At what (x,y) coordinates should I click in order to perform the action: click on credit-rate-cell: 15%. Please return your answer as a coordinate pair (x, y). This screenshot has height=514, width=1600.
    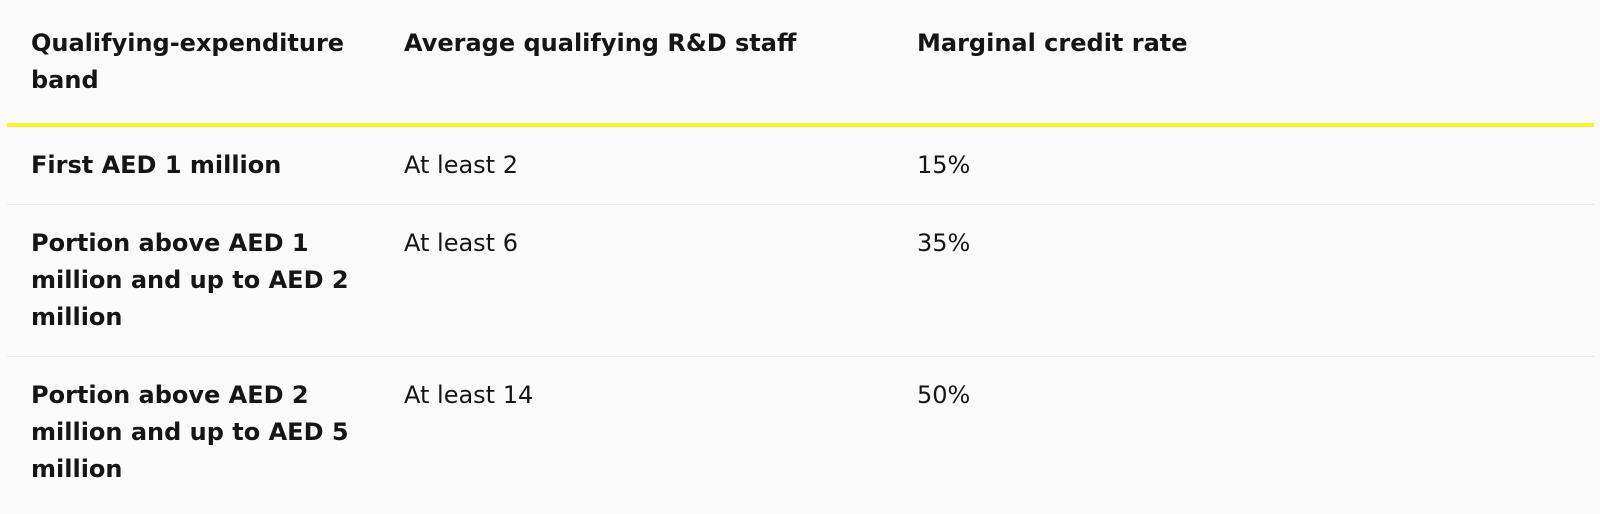
    Looking at the image, I should click on (944, 165).